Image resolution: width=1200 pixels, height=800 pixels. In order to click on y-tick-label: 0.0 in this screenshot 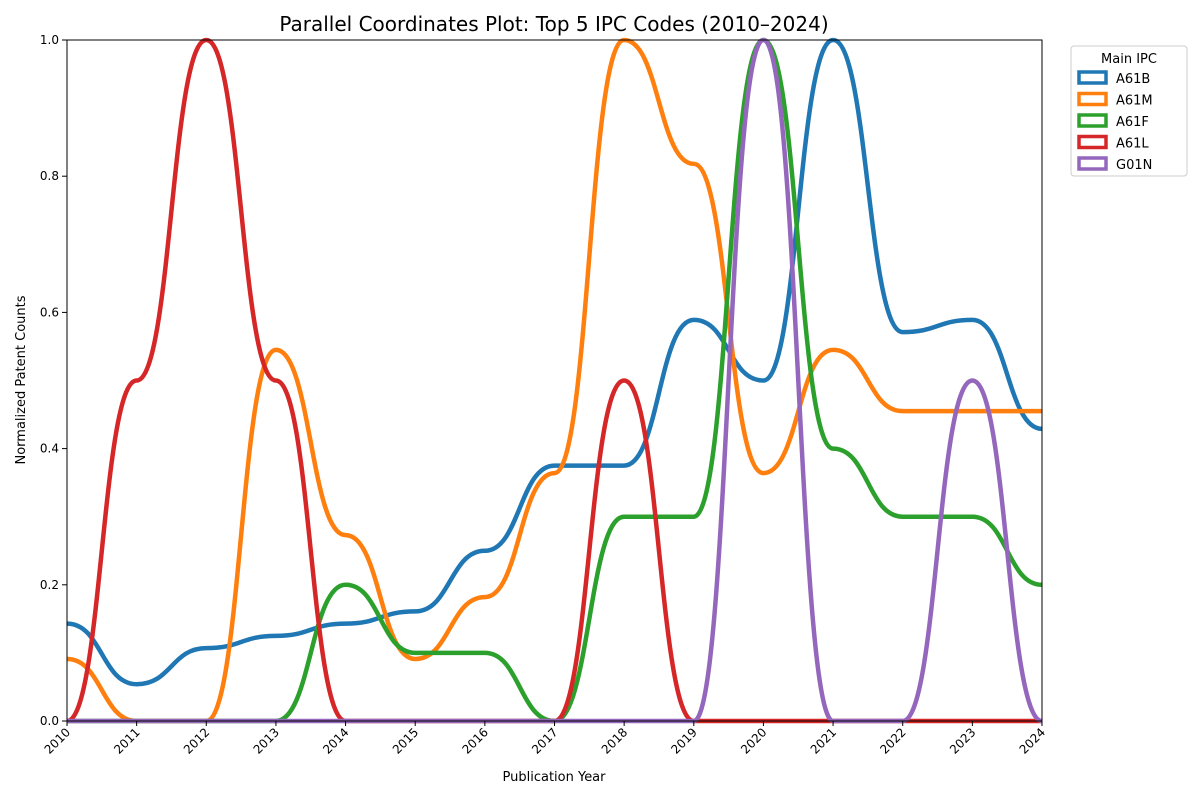, I will do `click(49, 721)`.